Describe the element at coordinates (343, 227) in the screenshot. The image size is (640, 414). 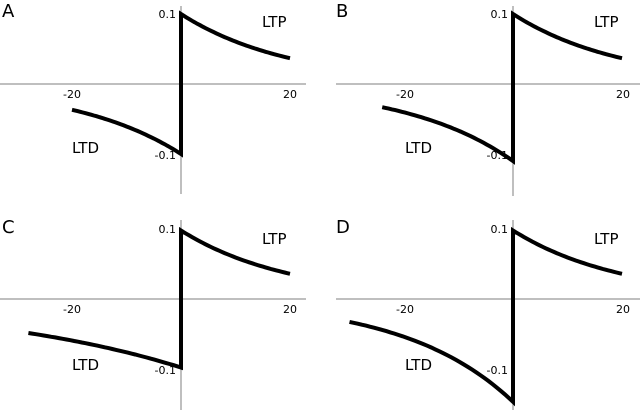
I see `panel-letter: D` at that location.